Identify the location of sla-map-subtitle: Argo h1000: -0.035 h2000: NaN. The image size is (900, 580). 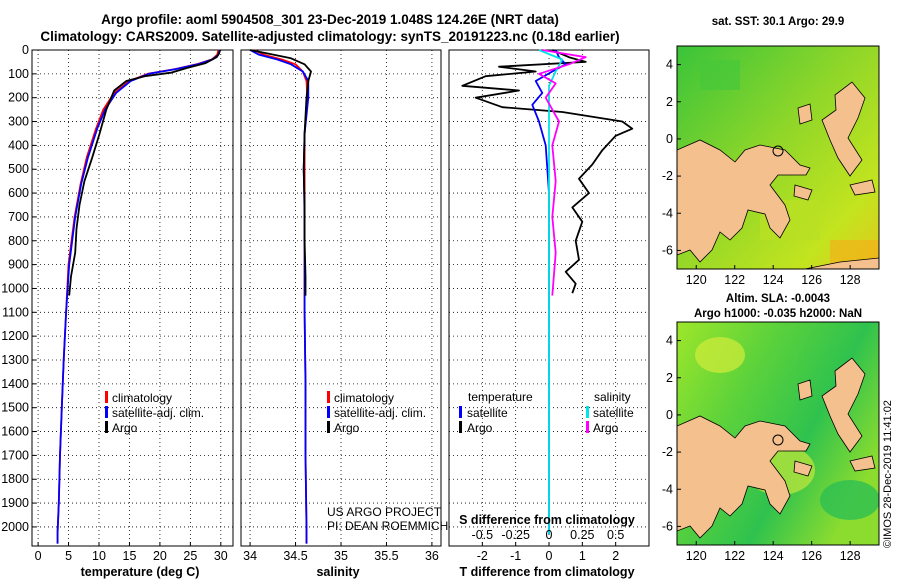
(778, 314).